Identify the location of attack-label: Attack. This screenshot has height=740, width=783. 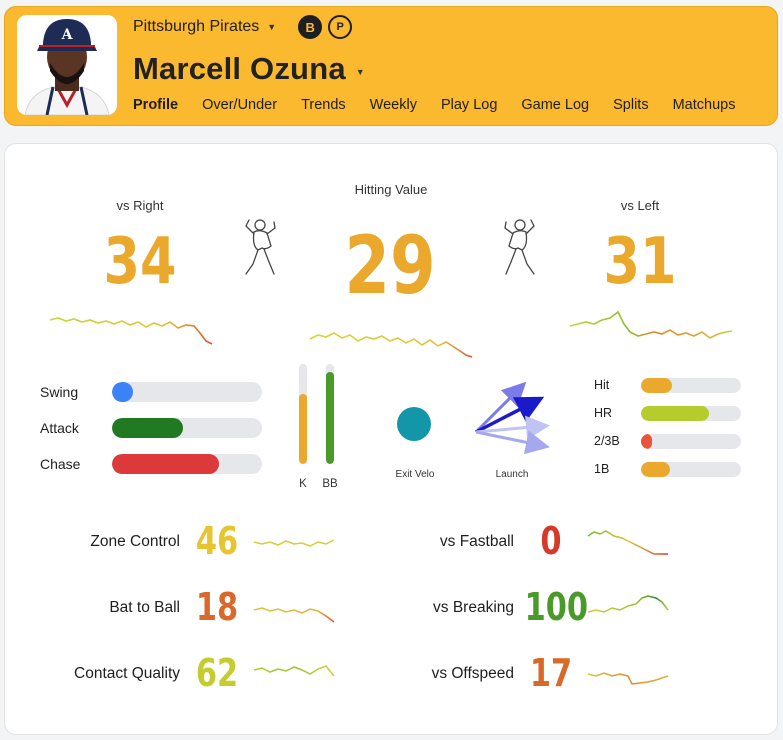
(59, 428).